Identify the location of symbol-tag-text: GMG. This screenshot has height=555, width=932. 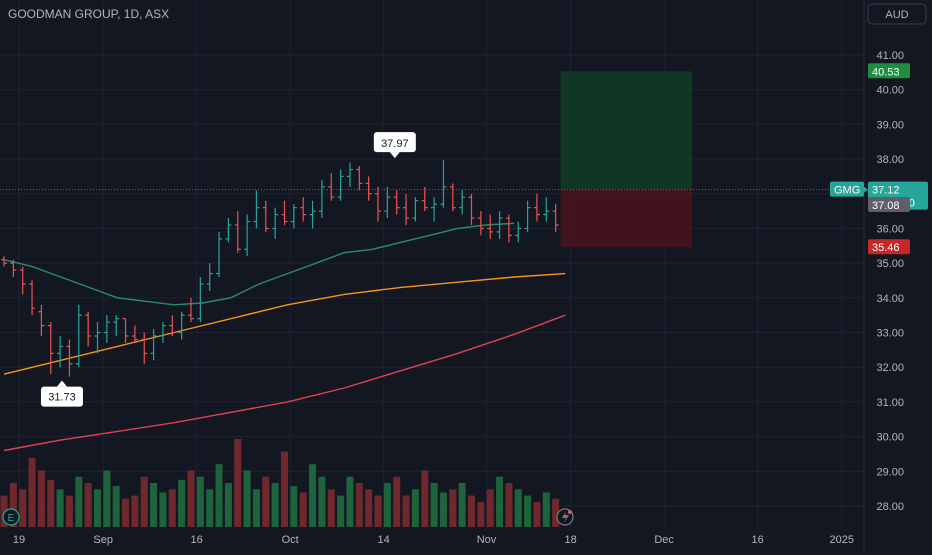
(847, 191).